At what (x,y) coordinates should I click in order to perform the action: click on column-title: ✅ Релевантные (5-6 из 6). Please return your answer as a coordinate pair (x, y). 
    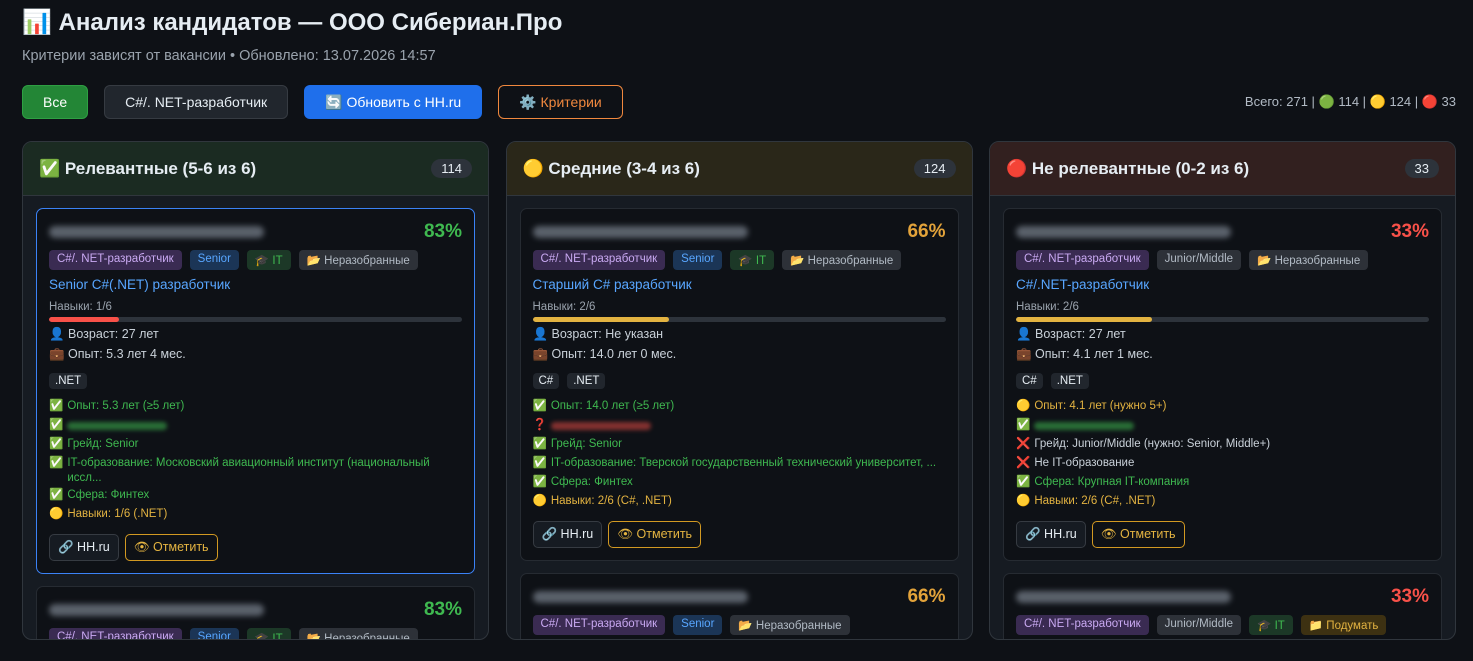
    Looking at the image, I should click on (148, 168).